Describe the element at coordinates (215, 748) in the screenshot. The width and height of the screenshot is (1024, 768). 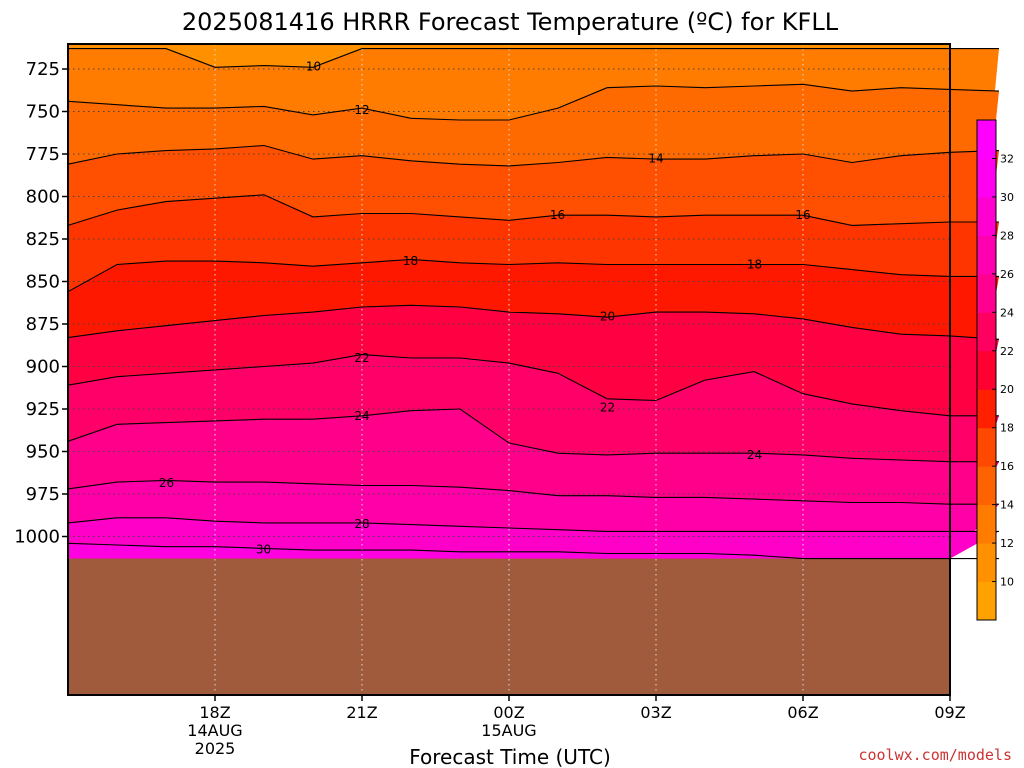
I see `x-tick-label: 2025` at that location.